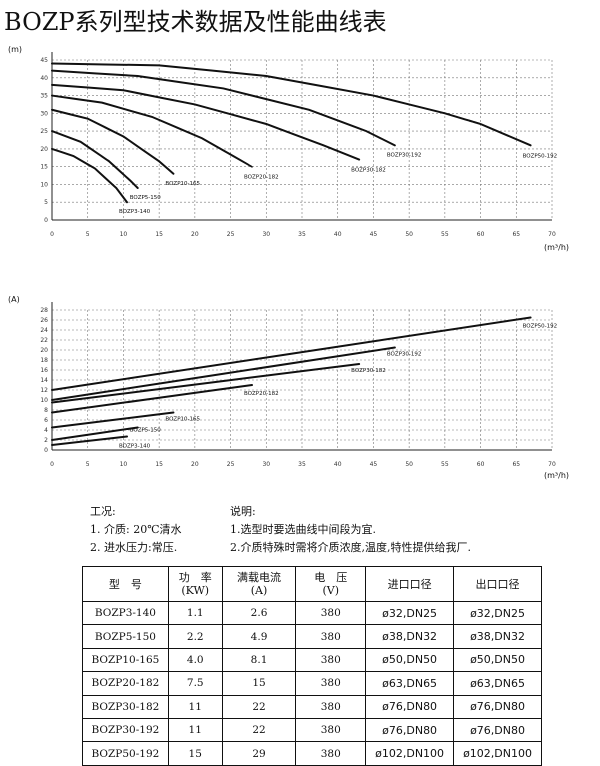 The height and width of the screenshot is (766, 600). Describe the element at coordinates (14, 299) in the screenshot. I see `y-axis-unit: (A)` at that location.